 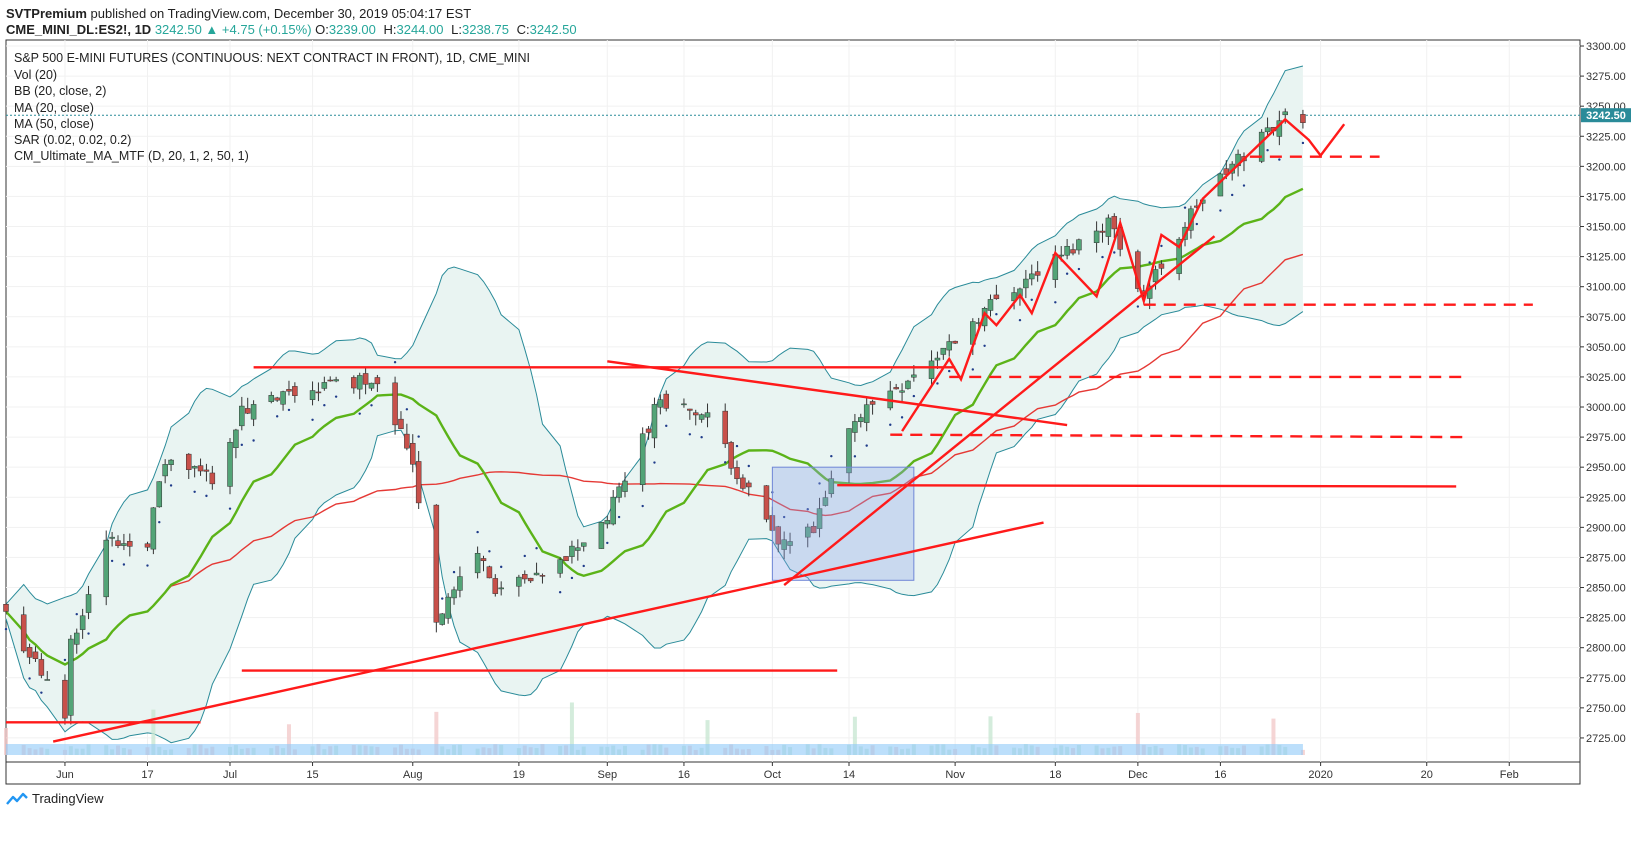 What do you see at coordinates (1606, 438) in the screenshot?
I see `y-tick-label: 2975.00` at bounding box center [1606, 438].